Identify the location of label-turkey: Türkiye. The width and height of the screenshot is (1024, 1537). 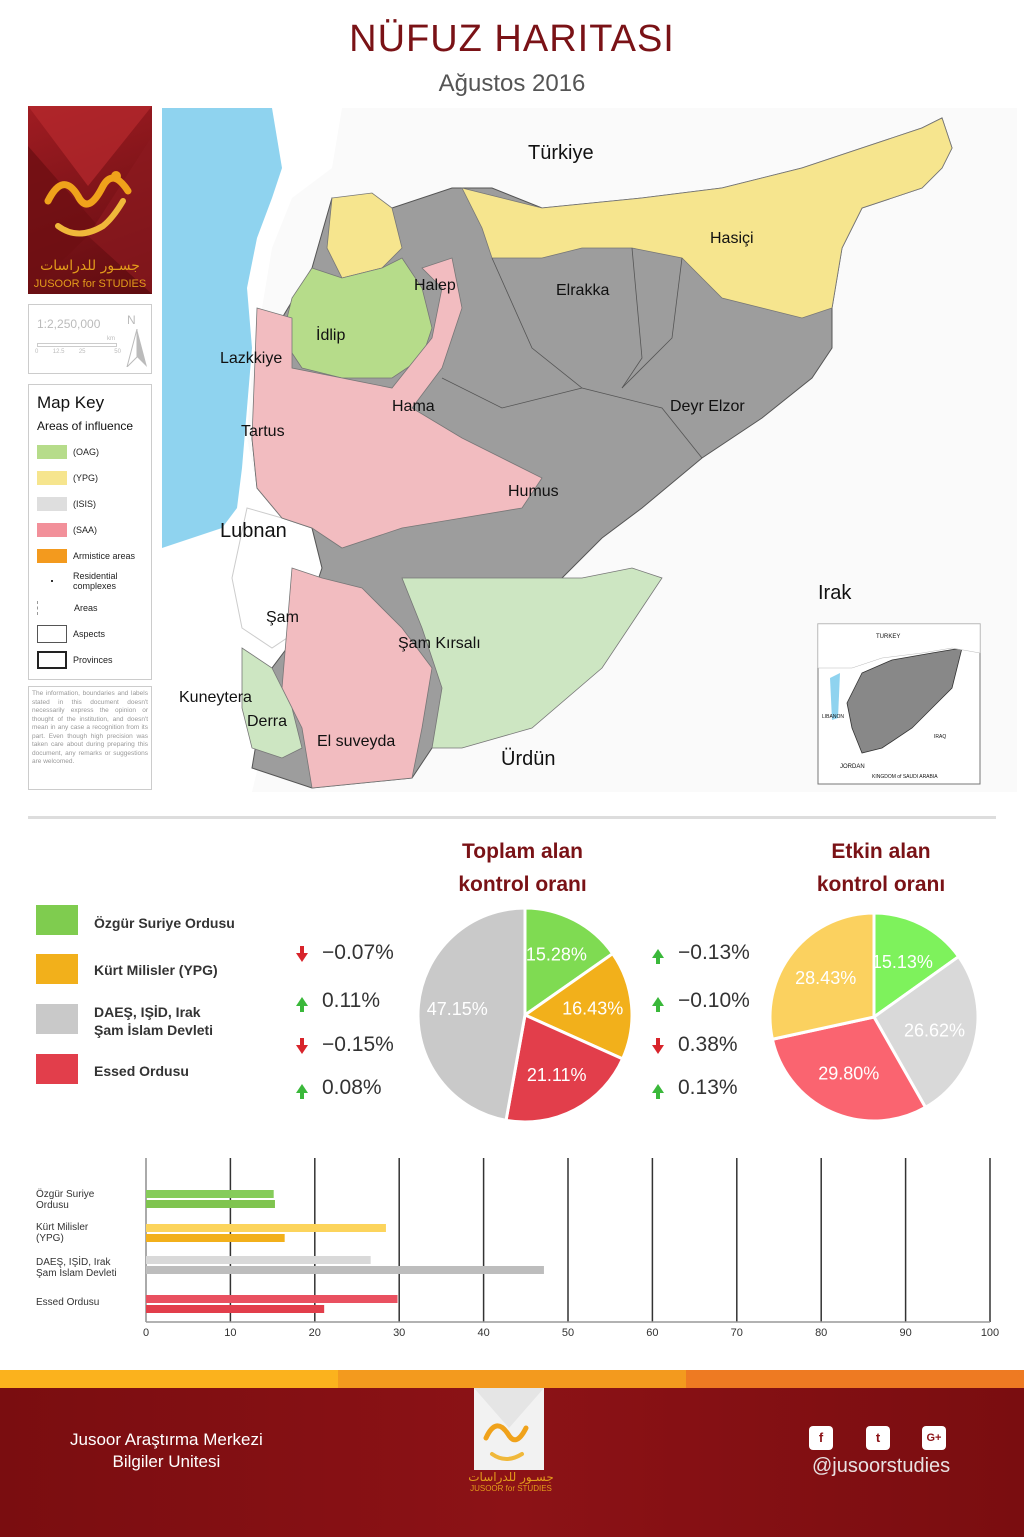
(561, 153).